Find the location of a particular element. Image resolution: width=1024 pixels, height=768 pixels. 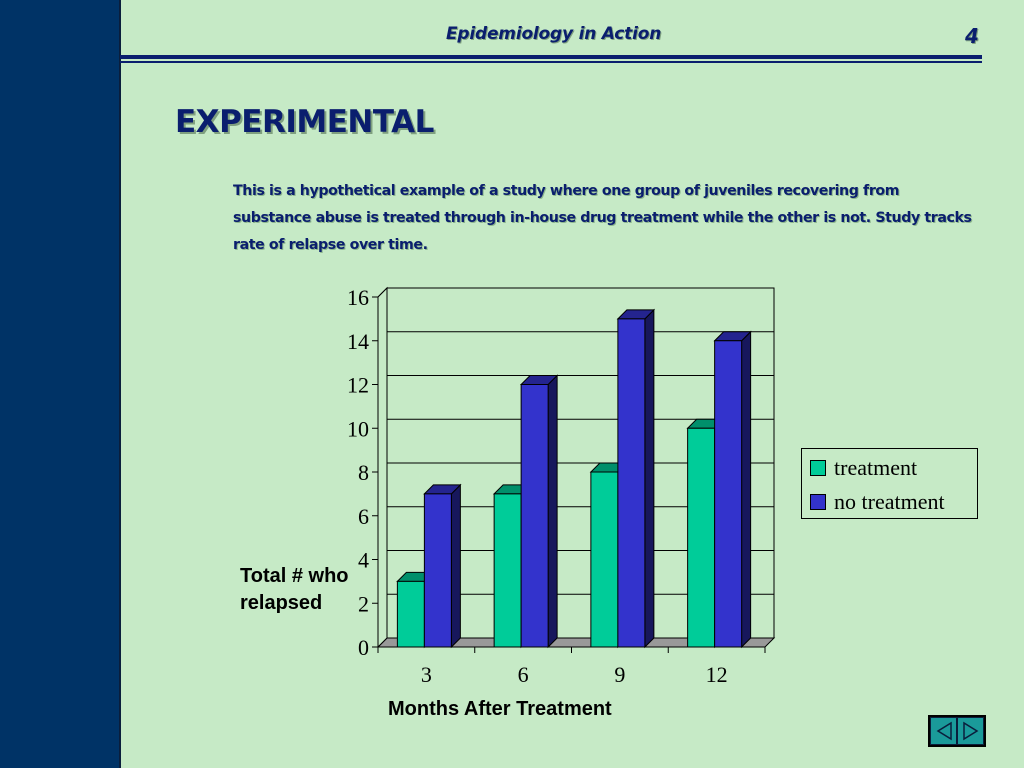

legend-label-treatment: treatment is located at coordinates (876, 467).